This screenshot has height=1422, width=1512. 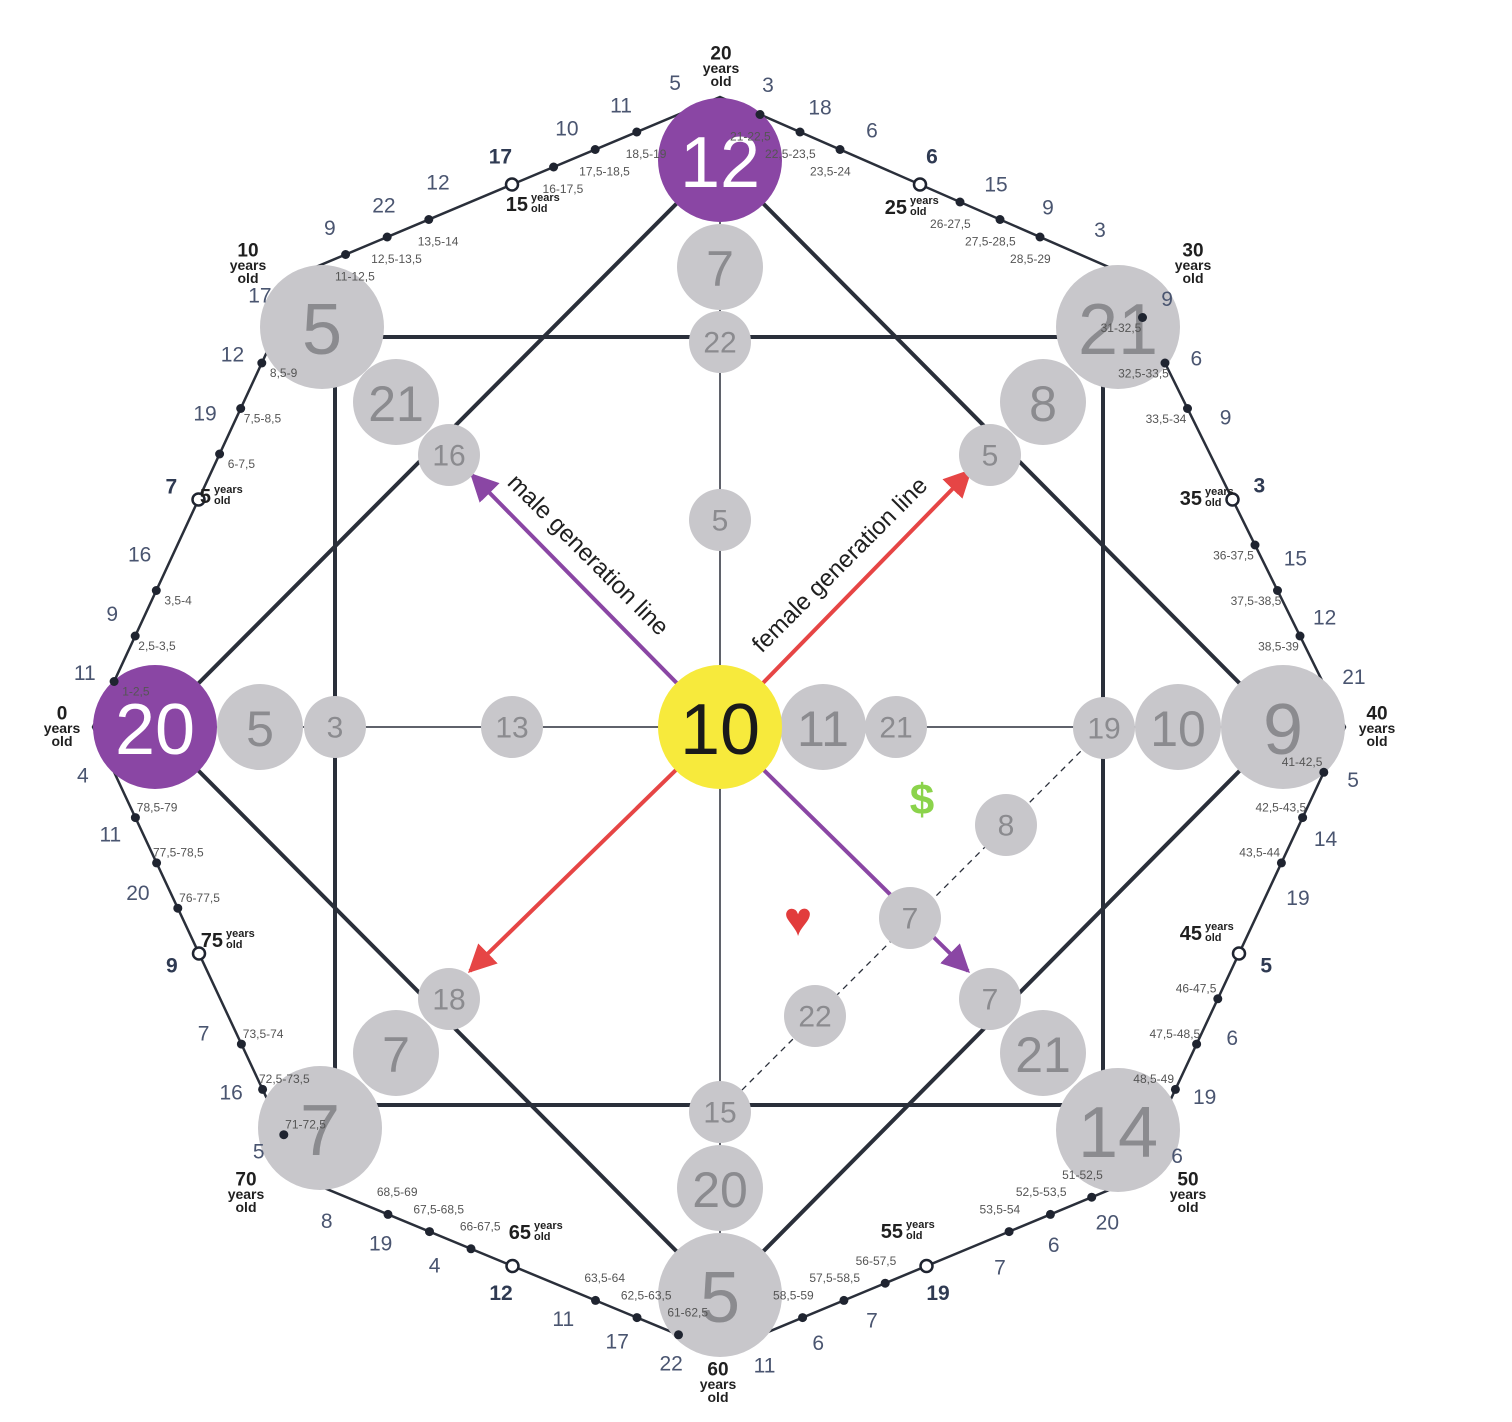 I want to click on circle-diag-br-2: 7, so click(x=990, y=999).